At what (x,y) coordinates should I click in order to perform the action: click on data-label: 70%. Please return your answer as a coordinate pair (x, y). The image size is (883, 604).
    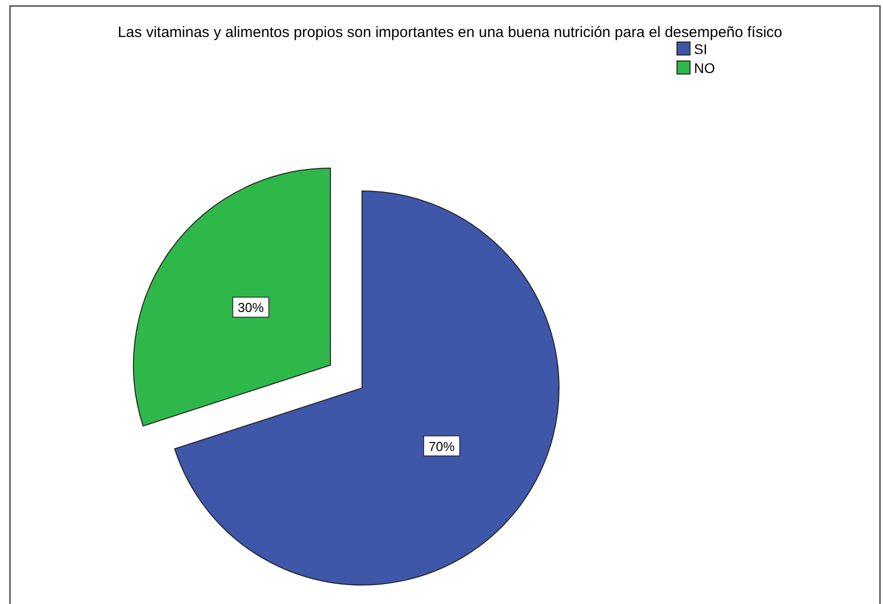
    Looking at the image, I should click on (442, 446).